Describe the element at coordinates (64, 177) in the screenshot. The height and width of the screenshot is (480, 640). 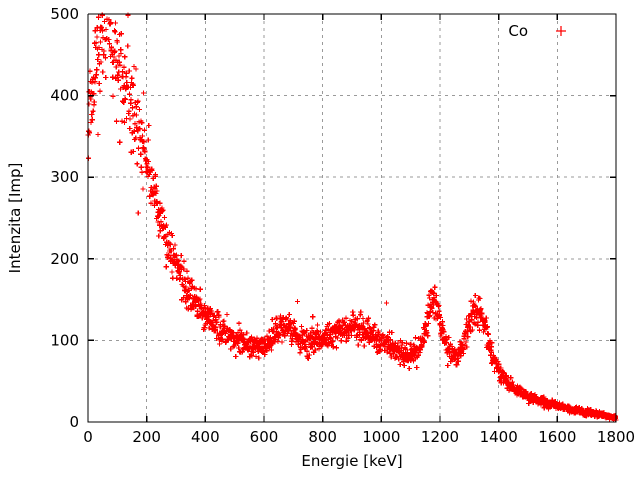
I see `y-tick-label: 300` at that location.